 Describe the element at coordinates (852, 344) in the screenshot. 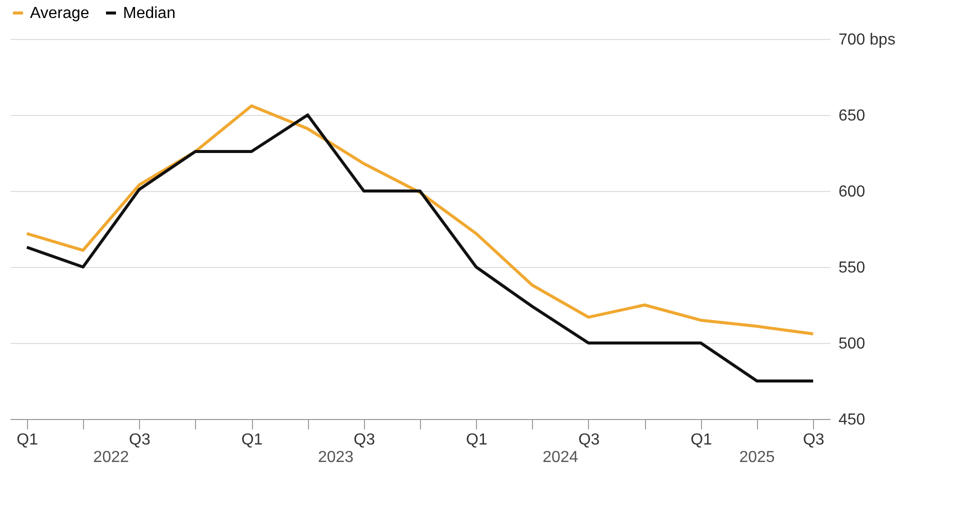

I see `y-tick-label: 500` at that location.